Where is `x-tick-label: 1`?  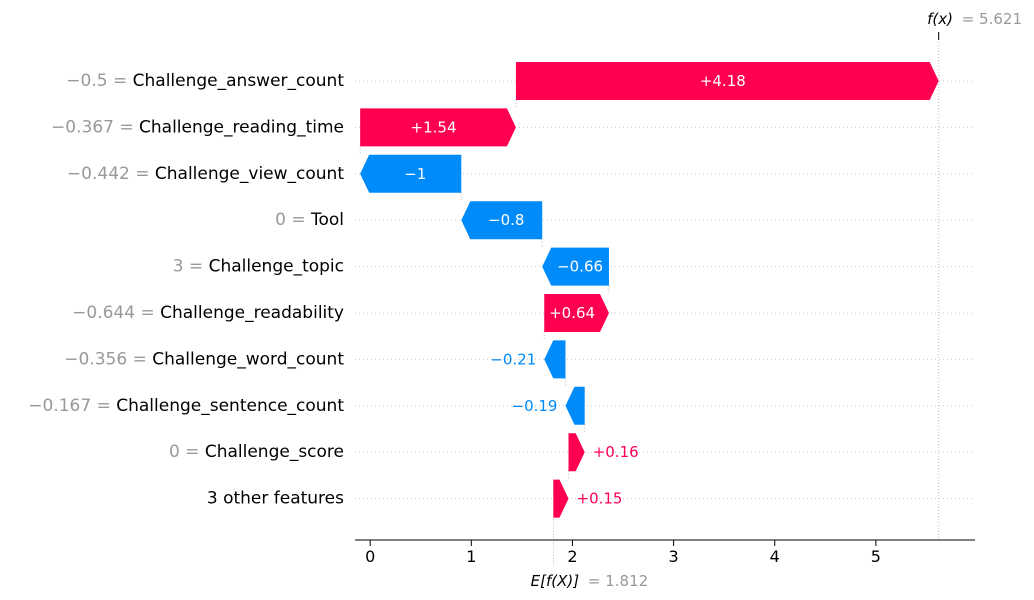 x-tick-label: 1 is located at coordinates (471, 556).